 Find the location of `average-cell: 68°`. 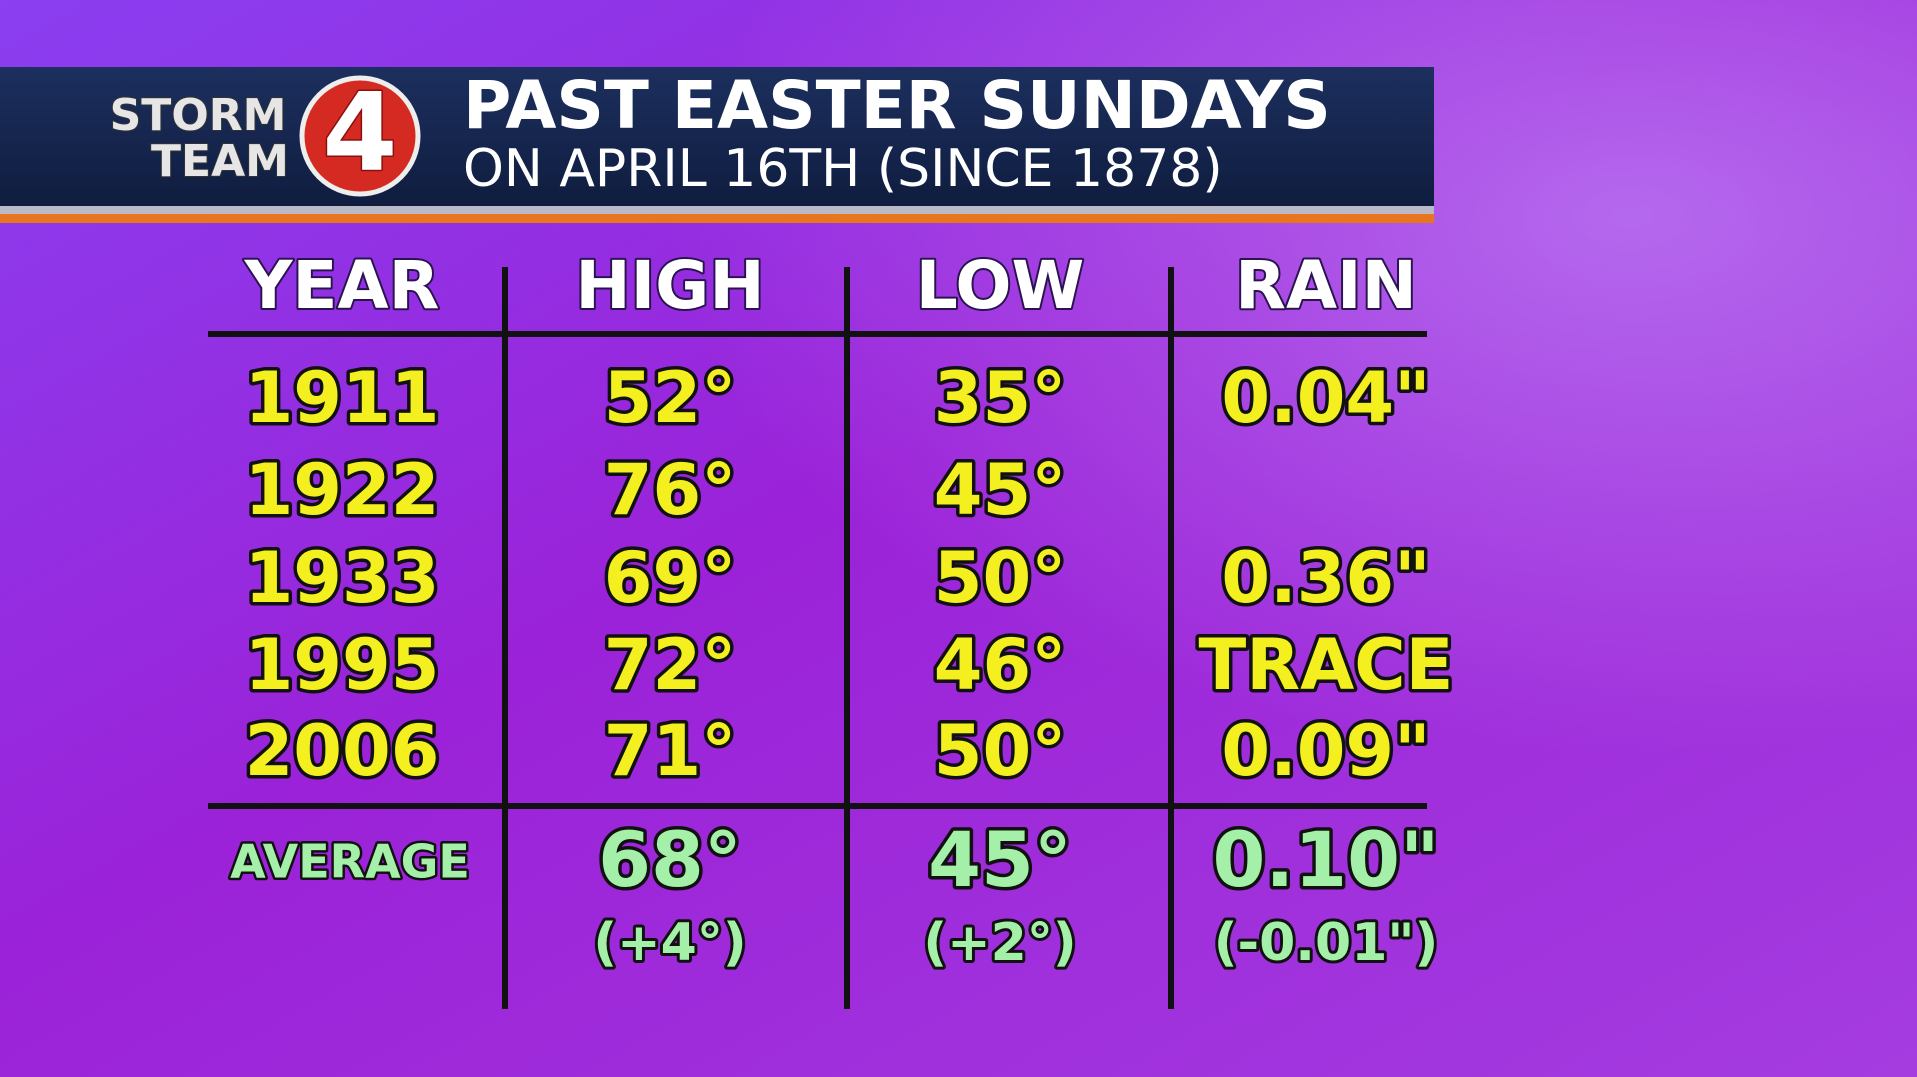

average-cell: 68° is located at coordinates (670, 859).